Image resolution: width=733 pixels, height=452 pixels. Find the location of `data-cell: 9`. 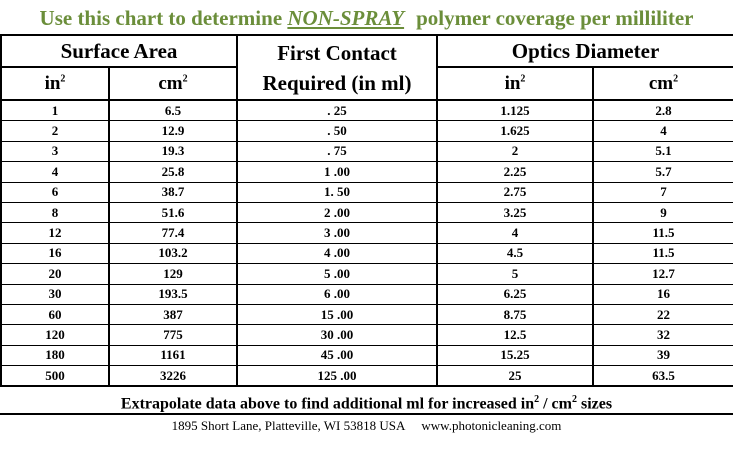

data-cell: 9 is located at coordinates (662, 212).